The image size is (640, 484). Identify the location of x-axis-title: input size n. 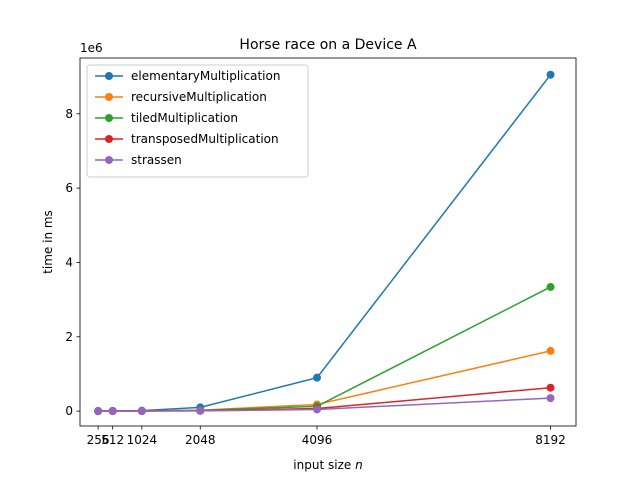
(327, 465).